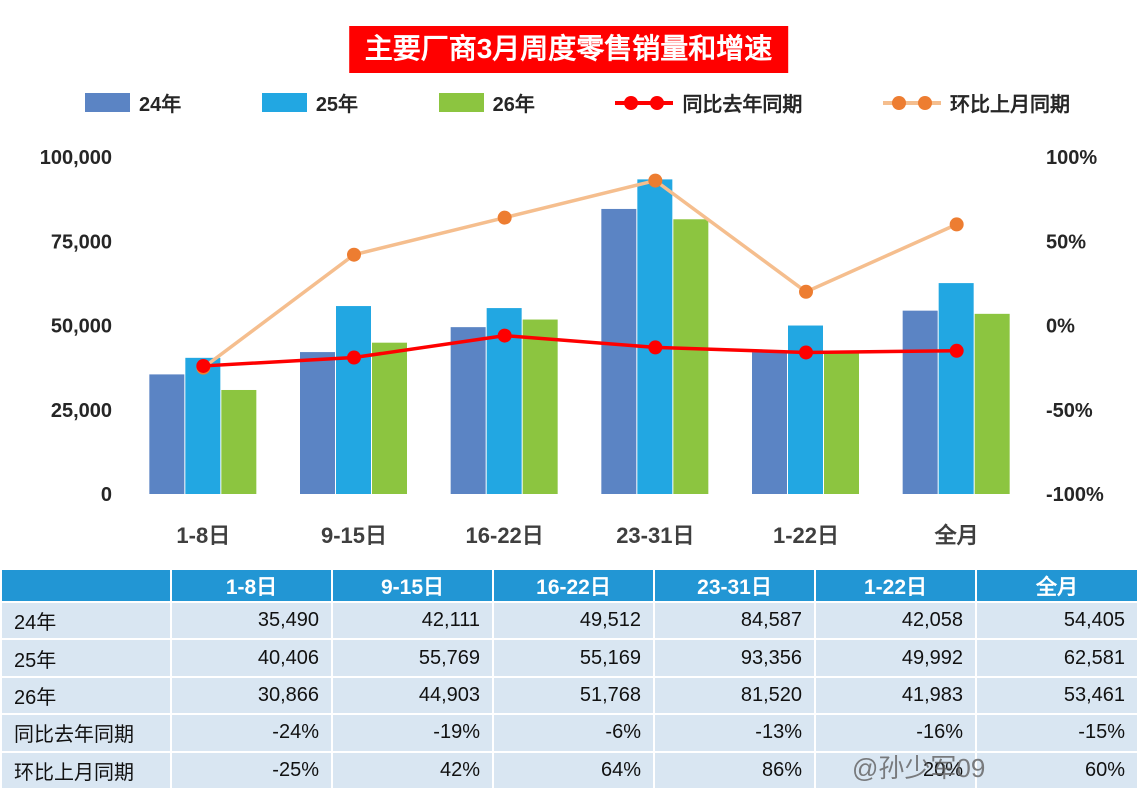  What do you see at coordinates (895, 695) in the screenshot?
I see `table-cell: 41,983` at bounding box center [895, 695].